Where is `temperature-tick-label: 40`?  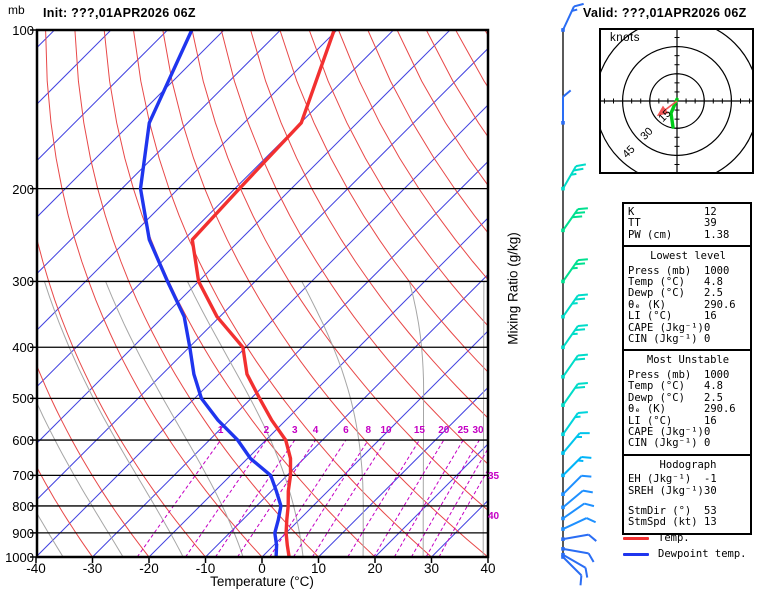 temperature-tick-label: 40 is located at coordinates (488, 568).